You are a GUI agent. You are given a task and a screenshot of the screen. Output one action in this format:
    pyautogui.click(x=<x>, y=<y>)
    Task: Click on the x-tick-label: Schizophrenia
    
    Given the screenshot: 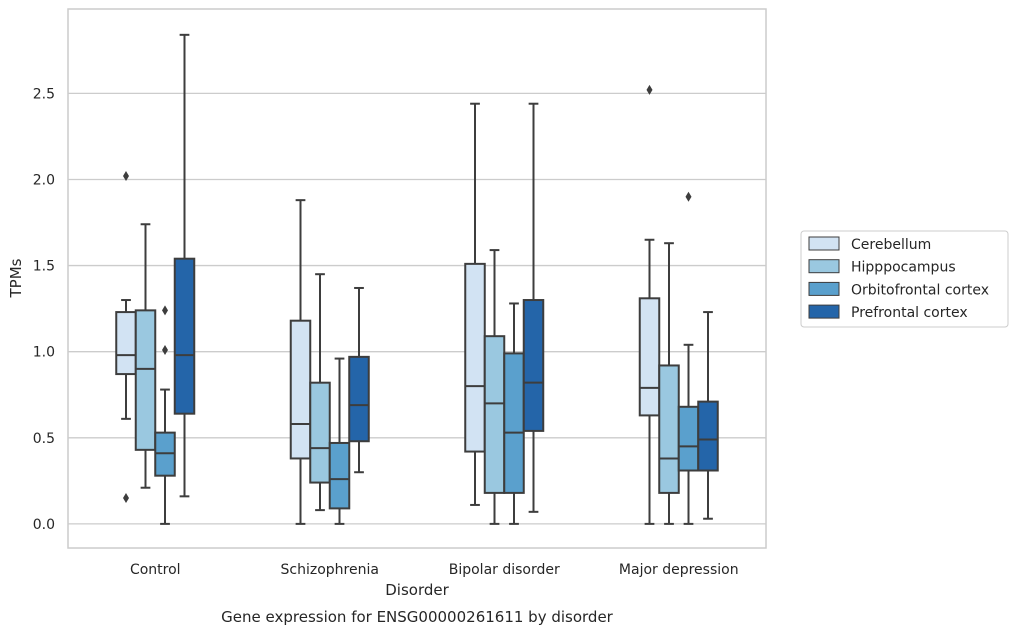 What is the action you would take?
    pyautogui.click(x=330, y=570)
    